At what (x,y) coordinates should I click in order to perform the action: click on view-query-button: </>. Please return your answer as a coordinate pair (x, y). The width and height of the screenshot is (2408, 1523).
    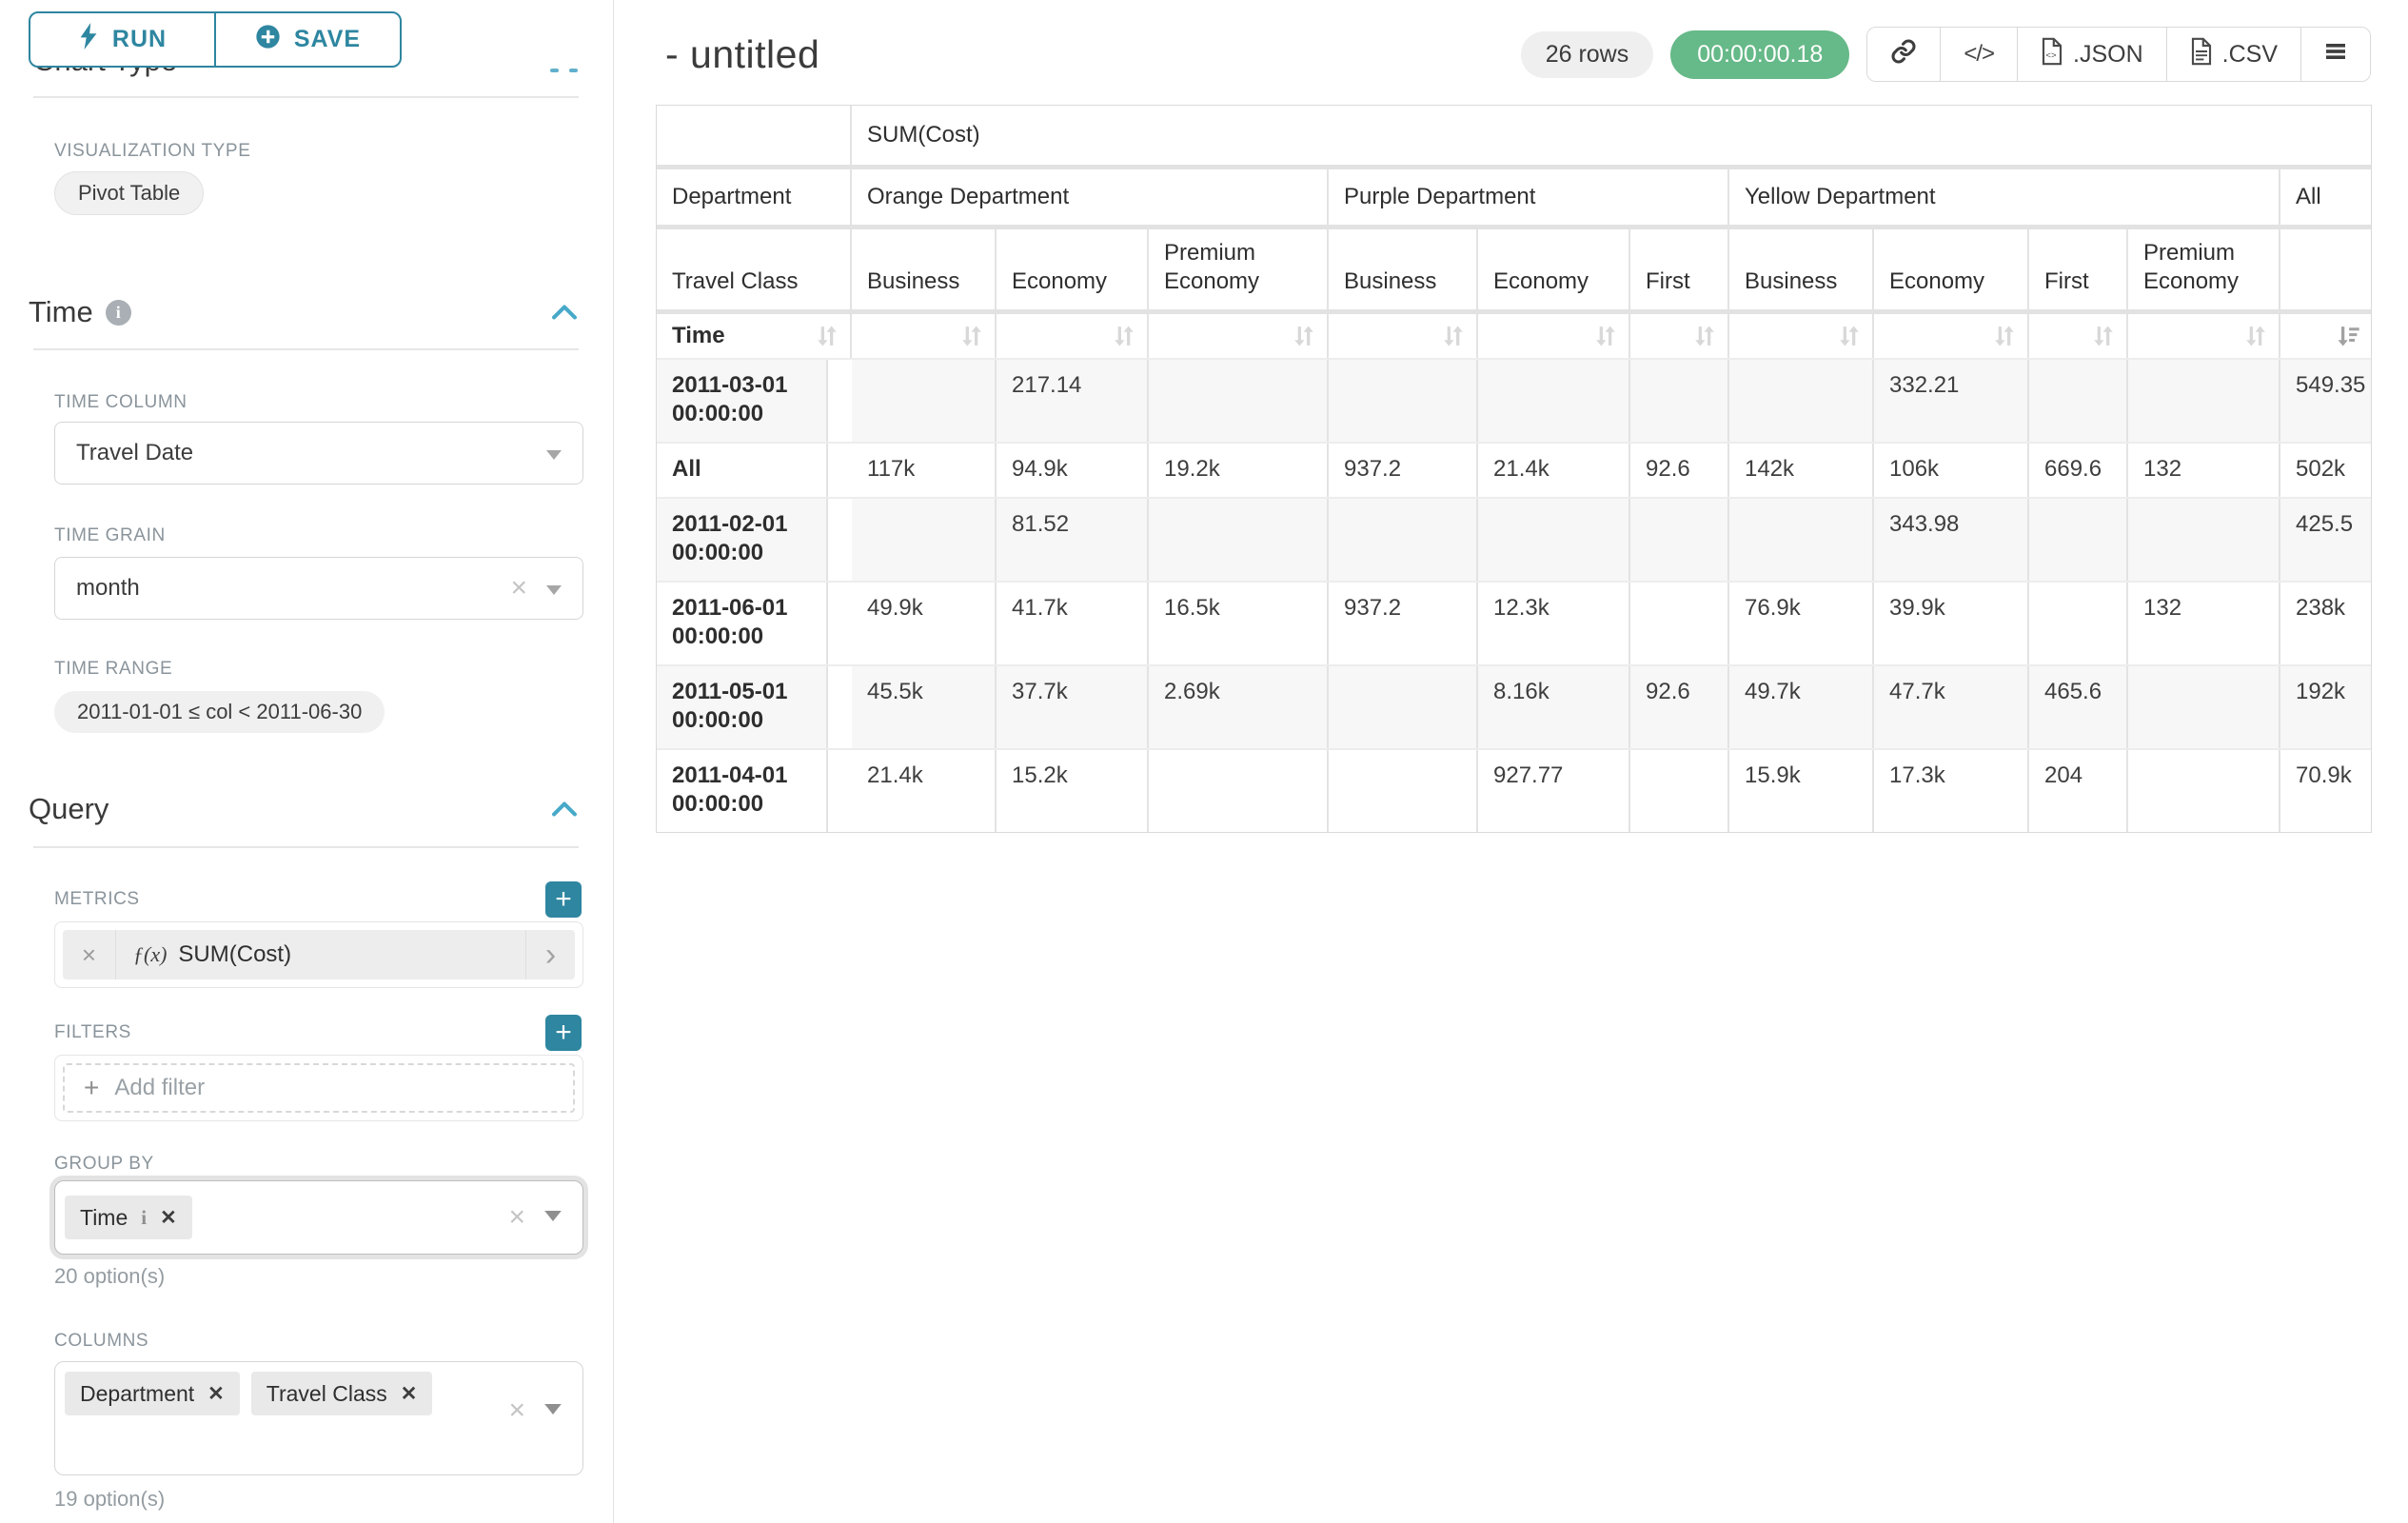
    Looking at the image, I should click on (1979, 55).